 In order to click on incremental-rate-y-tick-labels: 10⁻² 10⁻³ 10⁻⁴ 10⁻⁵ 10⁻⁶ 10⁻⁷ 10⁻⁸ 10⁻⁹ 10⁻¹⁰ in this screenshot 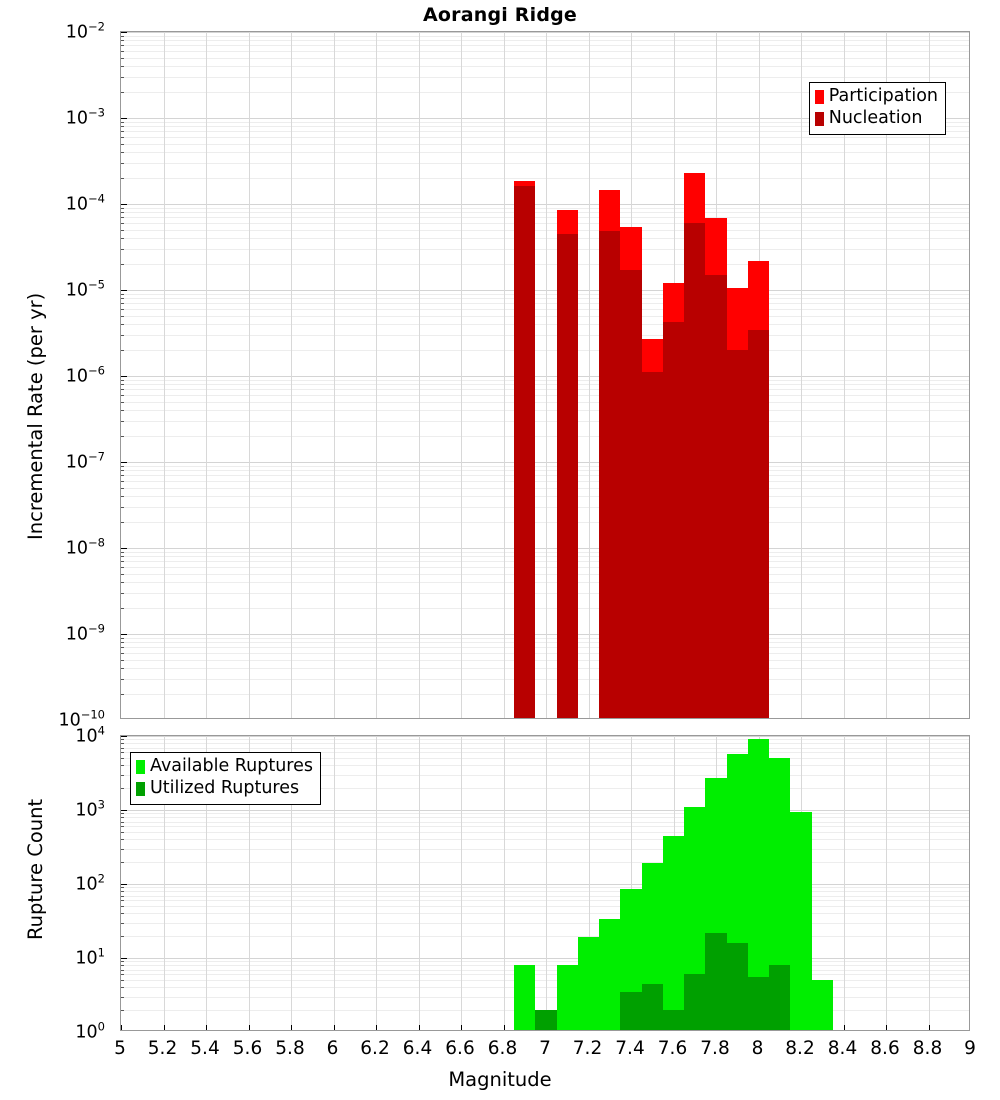, I will do `click(56, 375)`.